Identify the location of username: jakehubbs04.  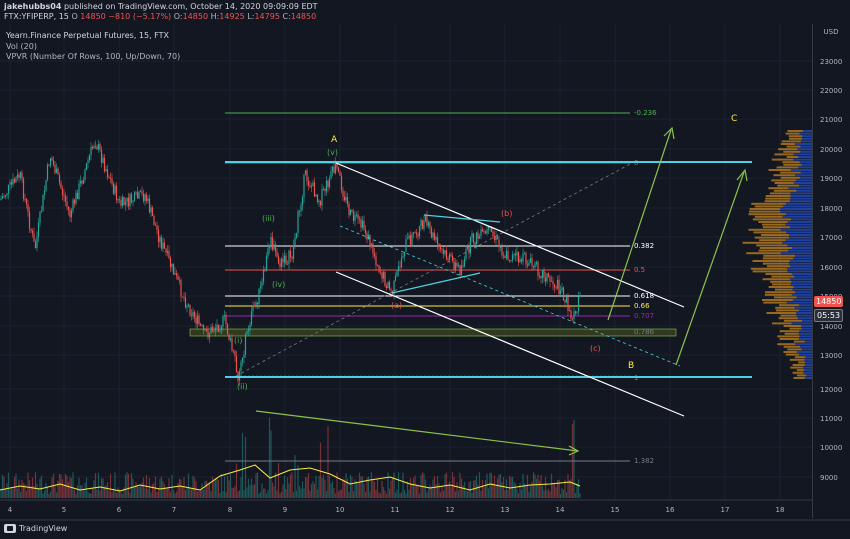
(33, 6).